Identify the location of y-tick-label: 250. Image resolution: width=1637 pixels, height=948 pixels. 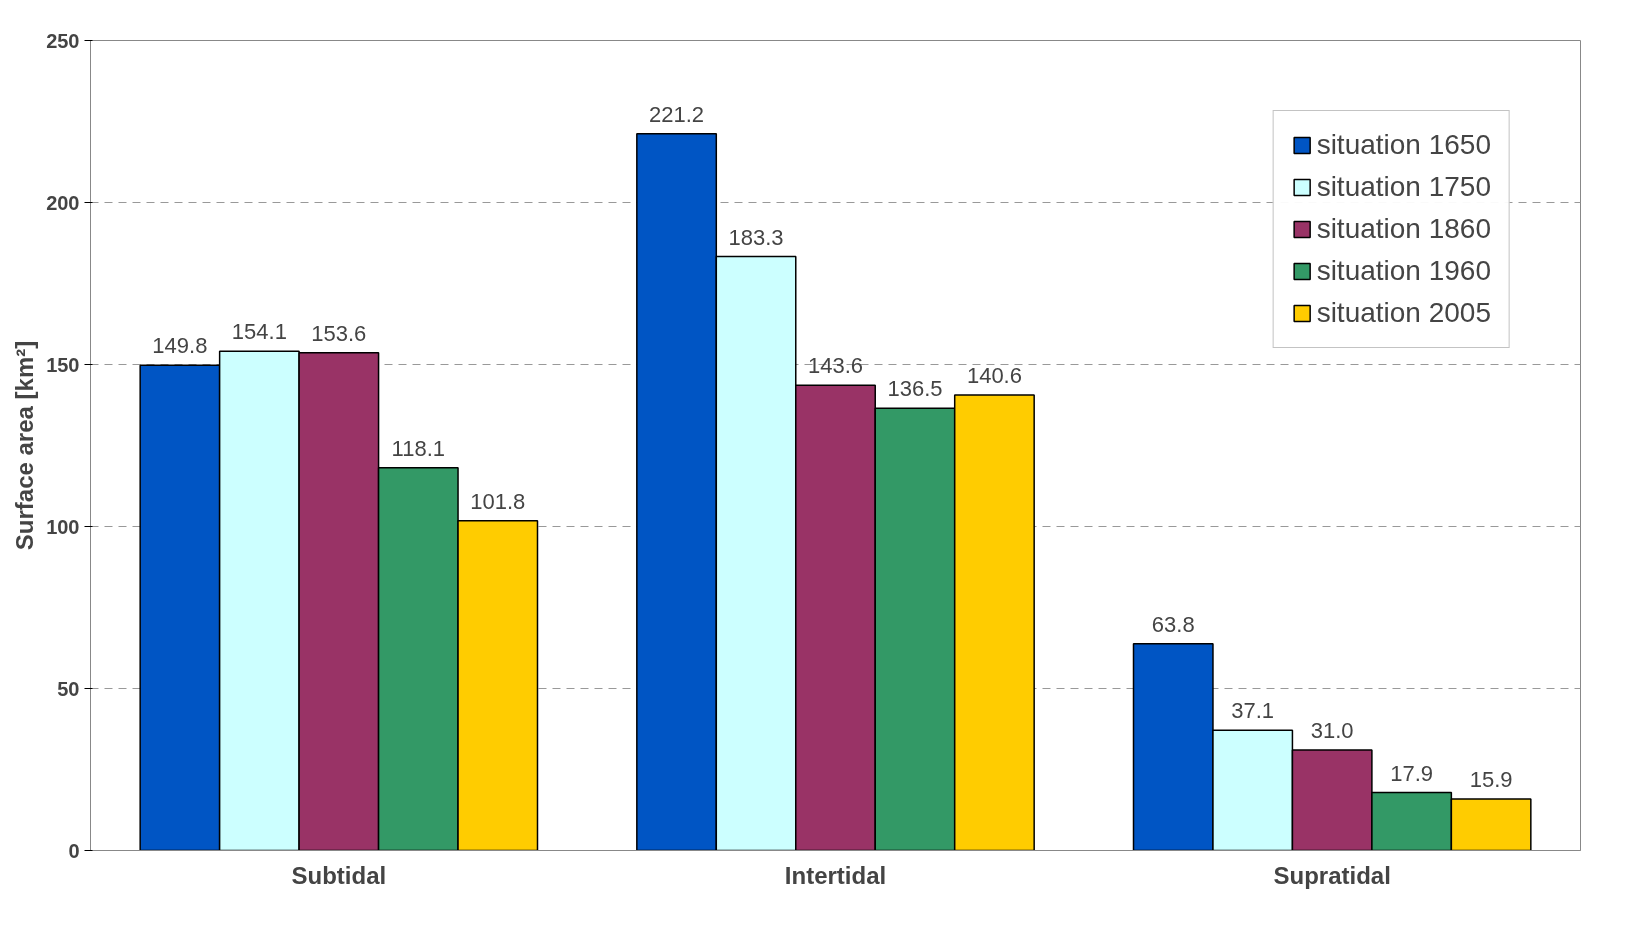
(63, 40).